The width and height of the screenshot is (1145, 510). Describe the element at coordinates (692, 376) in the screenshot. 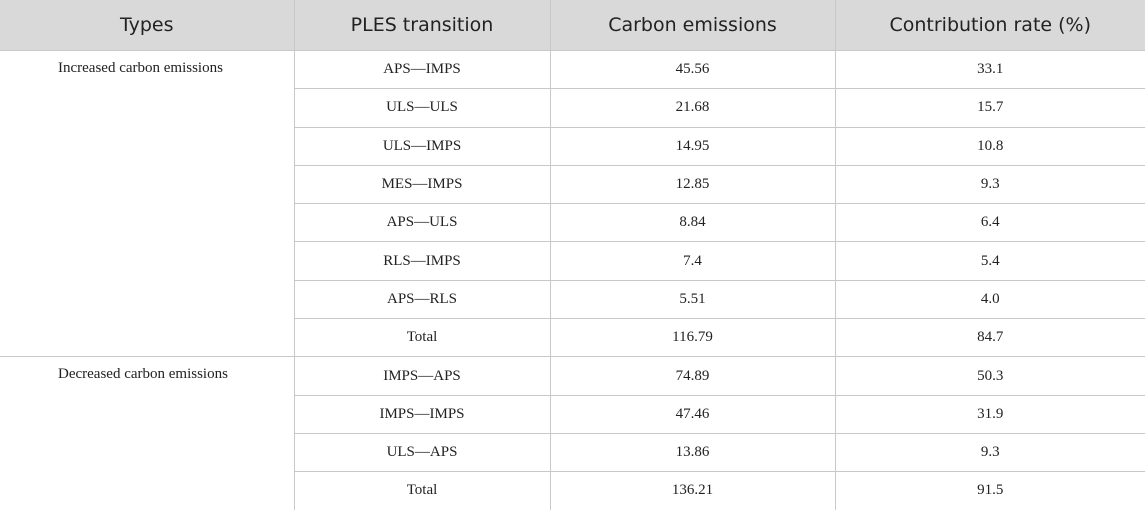

I see `table-cell: 74.89` at that location.